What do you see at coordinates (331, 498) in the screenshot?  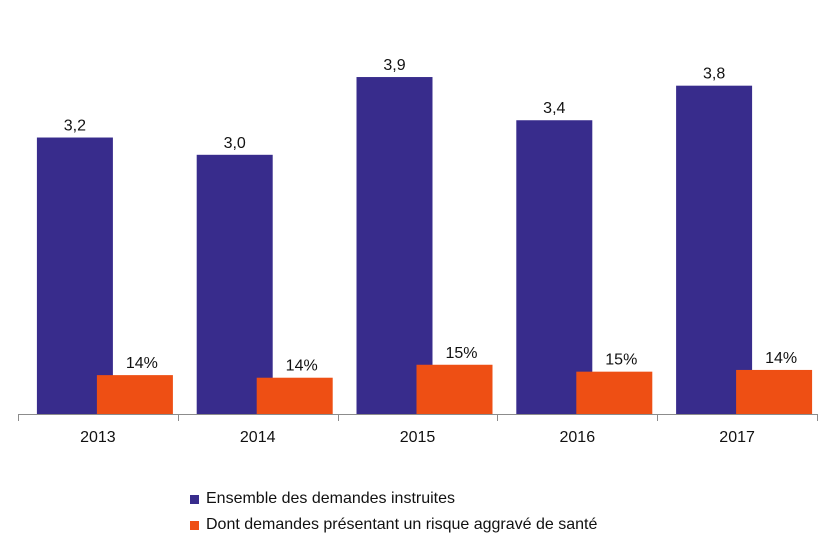 I see `legend-label-total: Ensemble des demandes instruites` at bounding box center [331, 498].